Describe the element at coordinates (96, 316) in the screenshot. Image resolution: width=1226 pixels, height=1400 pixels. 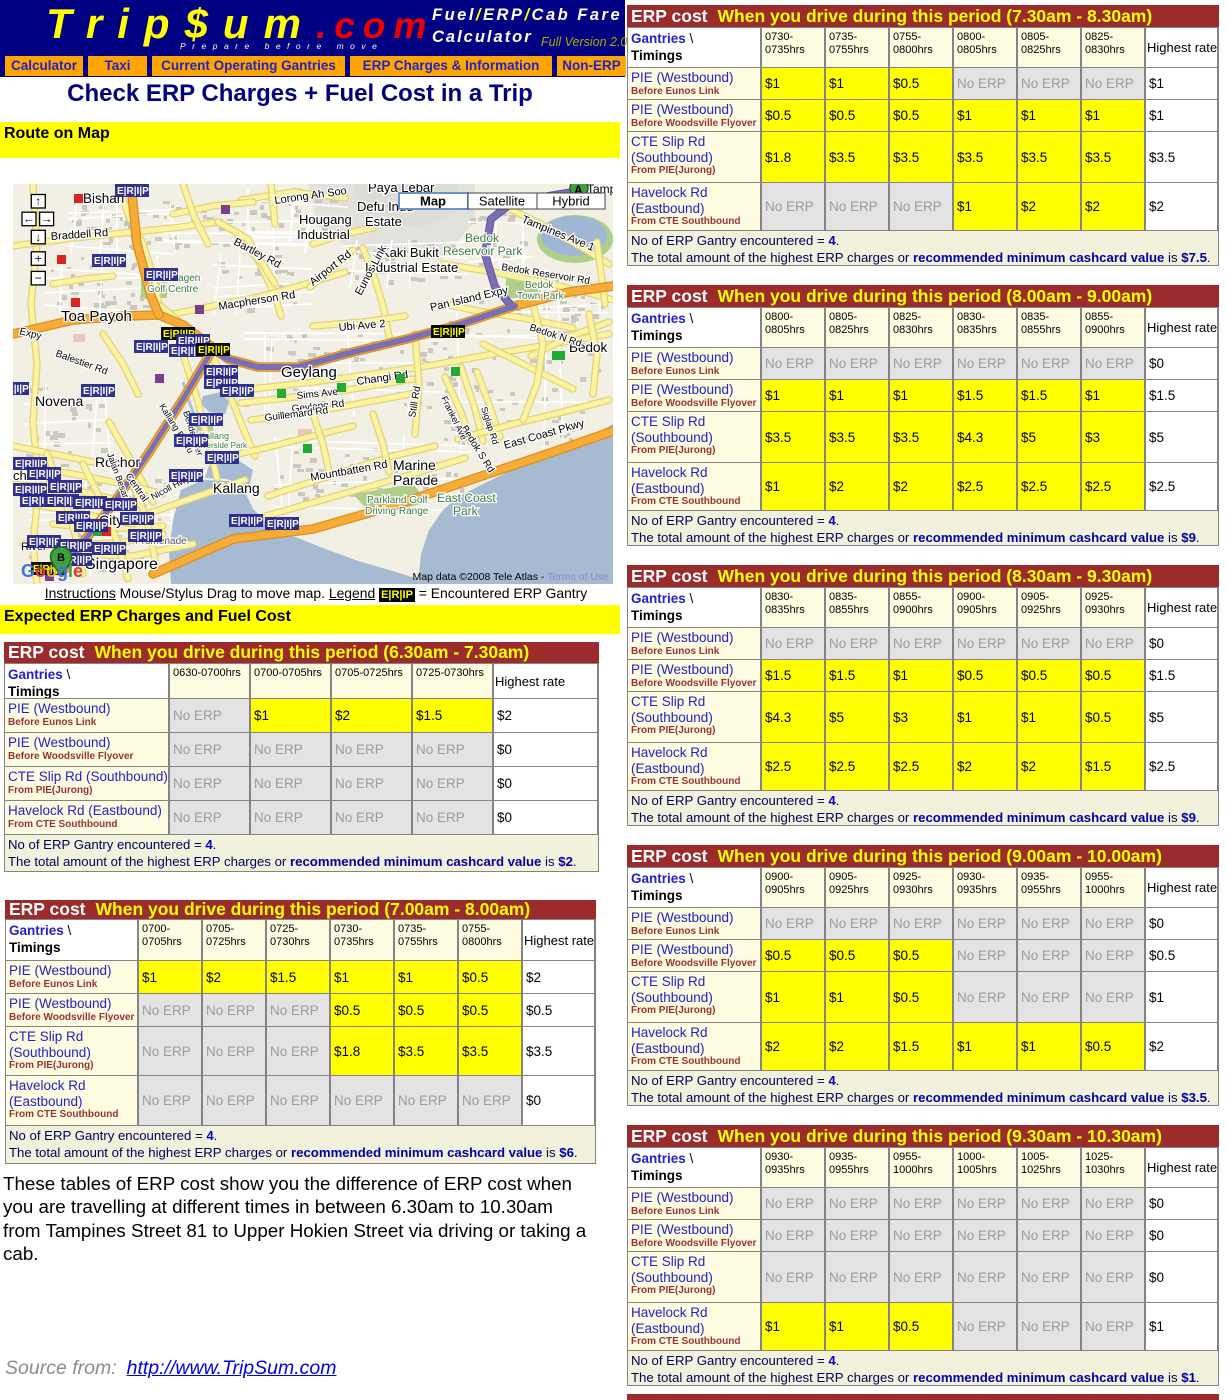
I see `svg-text: Toa Payoh` at that location.